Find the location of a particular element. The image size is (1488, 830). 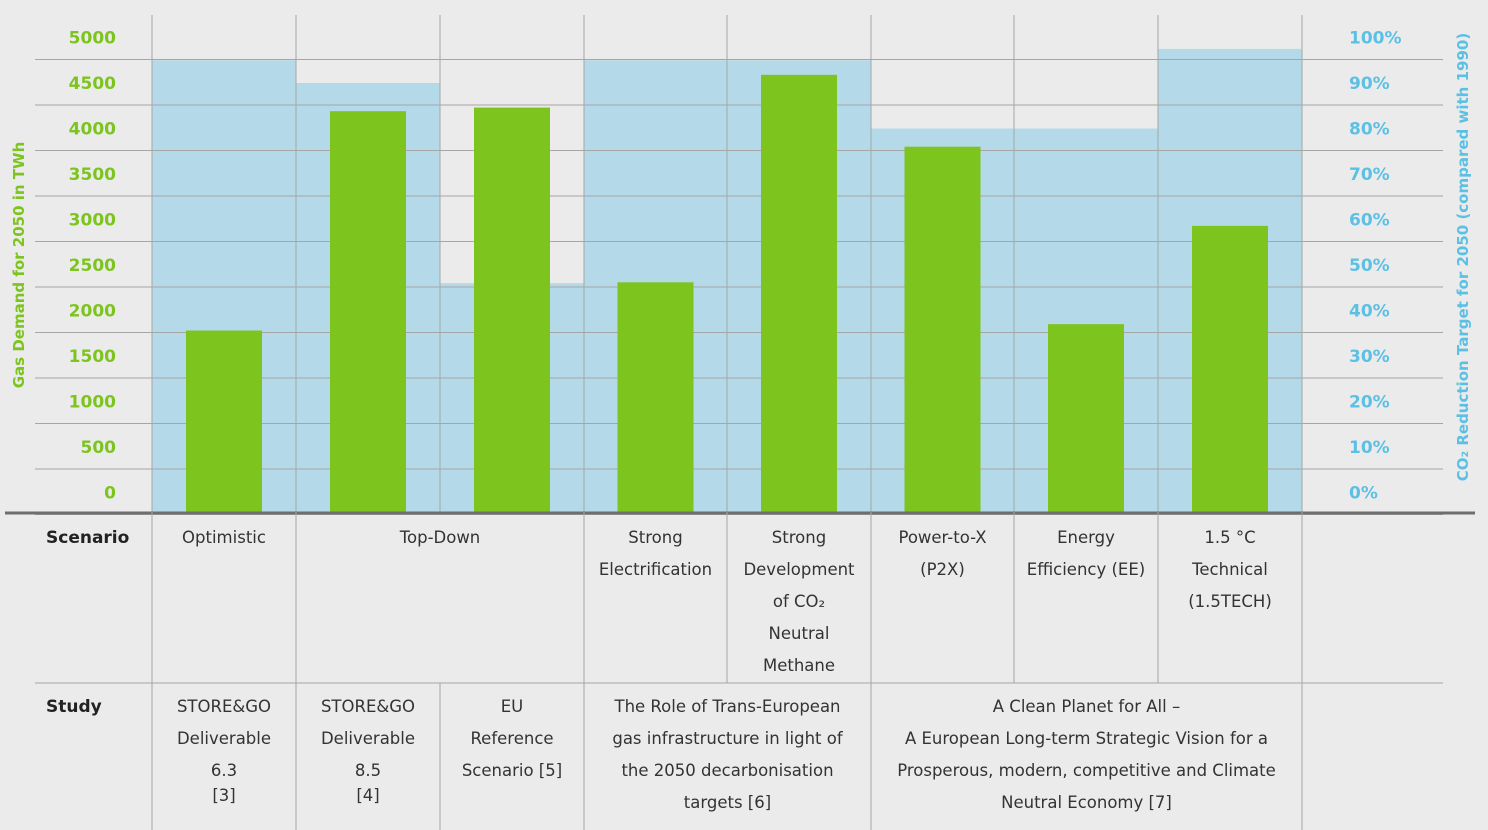

right-tick-label: 20% is located at coordinates (1369, 403).